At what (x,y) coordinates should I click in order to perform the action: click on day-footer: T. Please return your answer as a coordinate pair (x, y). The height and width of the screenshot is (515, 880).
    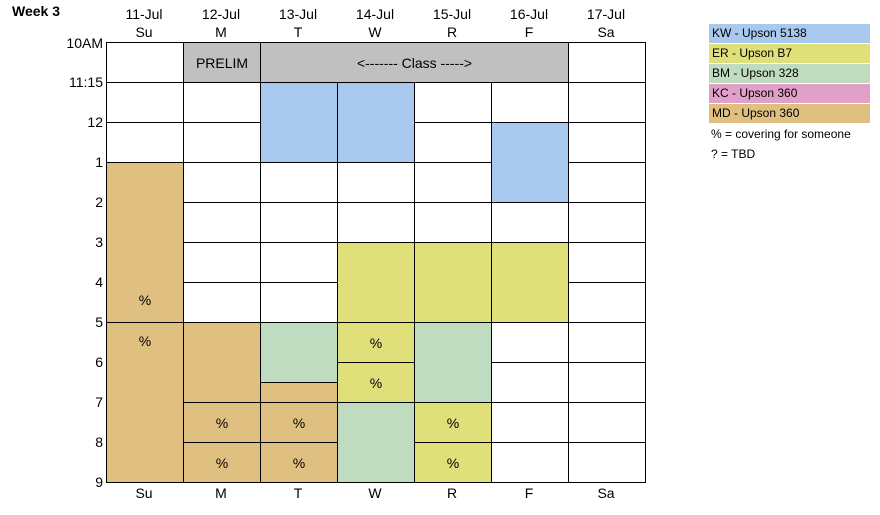
    Looking at the image, I should click on (298, 493).